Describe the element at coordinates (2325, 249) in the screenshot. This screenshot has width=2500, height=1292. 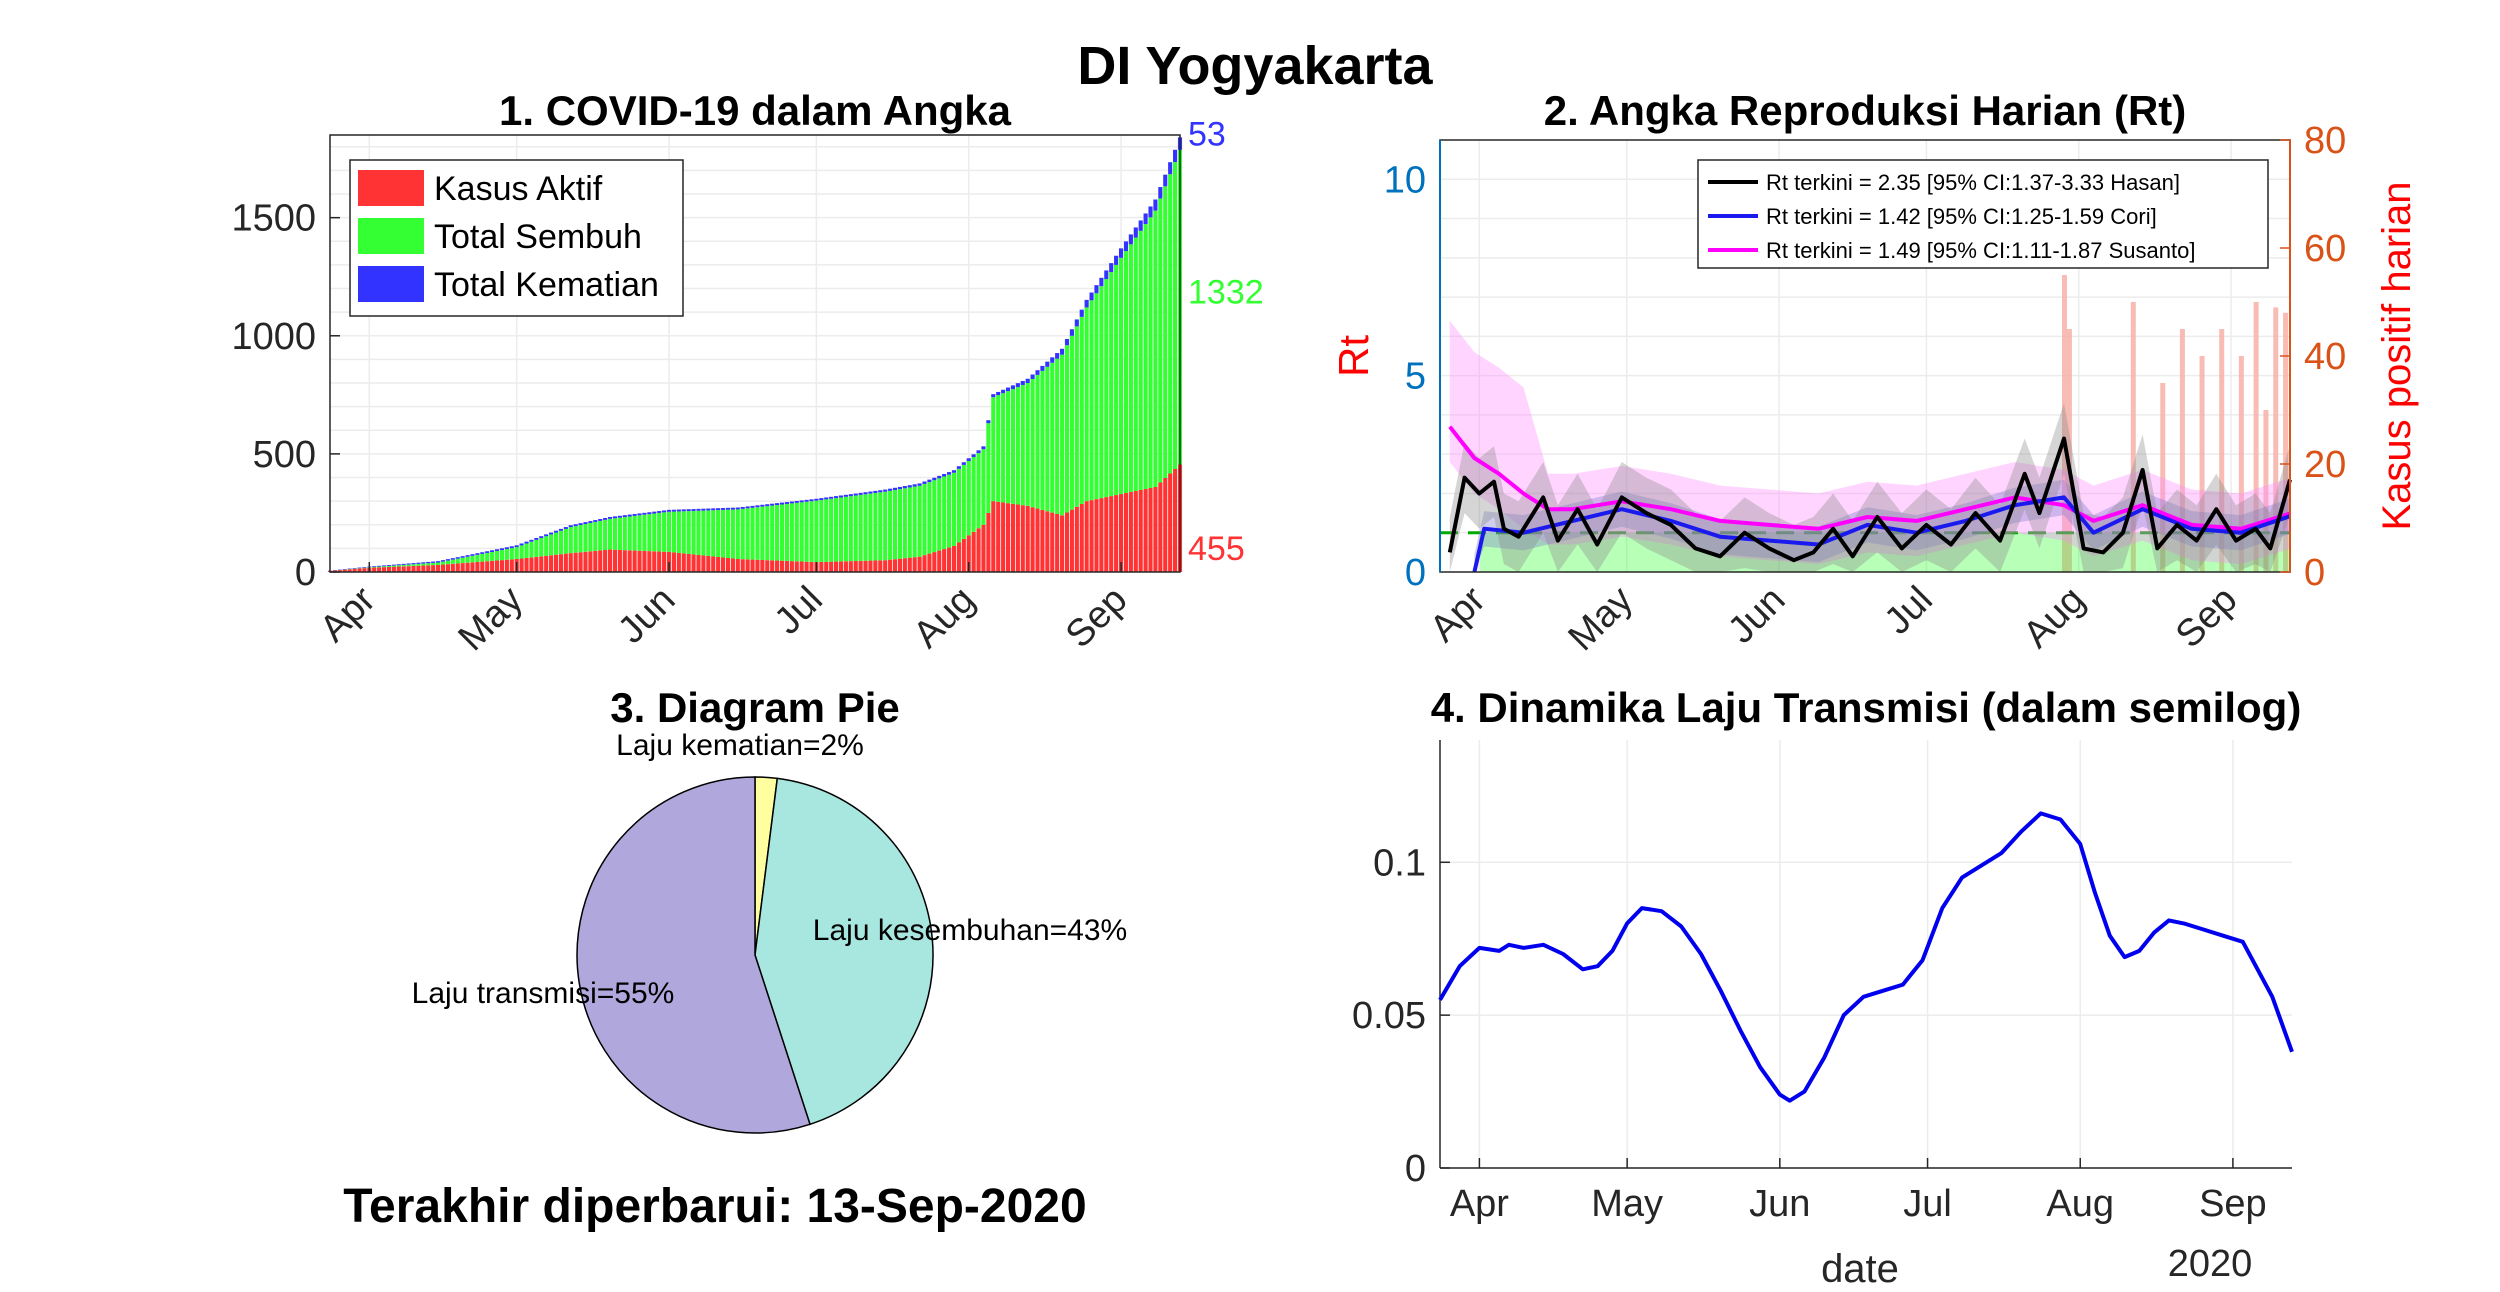
I see `panel2-ytick-right-label: 60` at that location.